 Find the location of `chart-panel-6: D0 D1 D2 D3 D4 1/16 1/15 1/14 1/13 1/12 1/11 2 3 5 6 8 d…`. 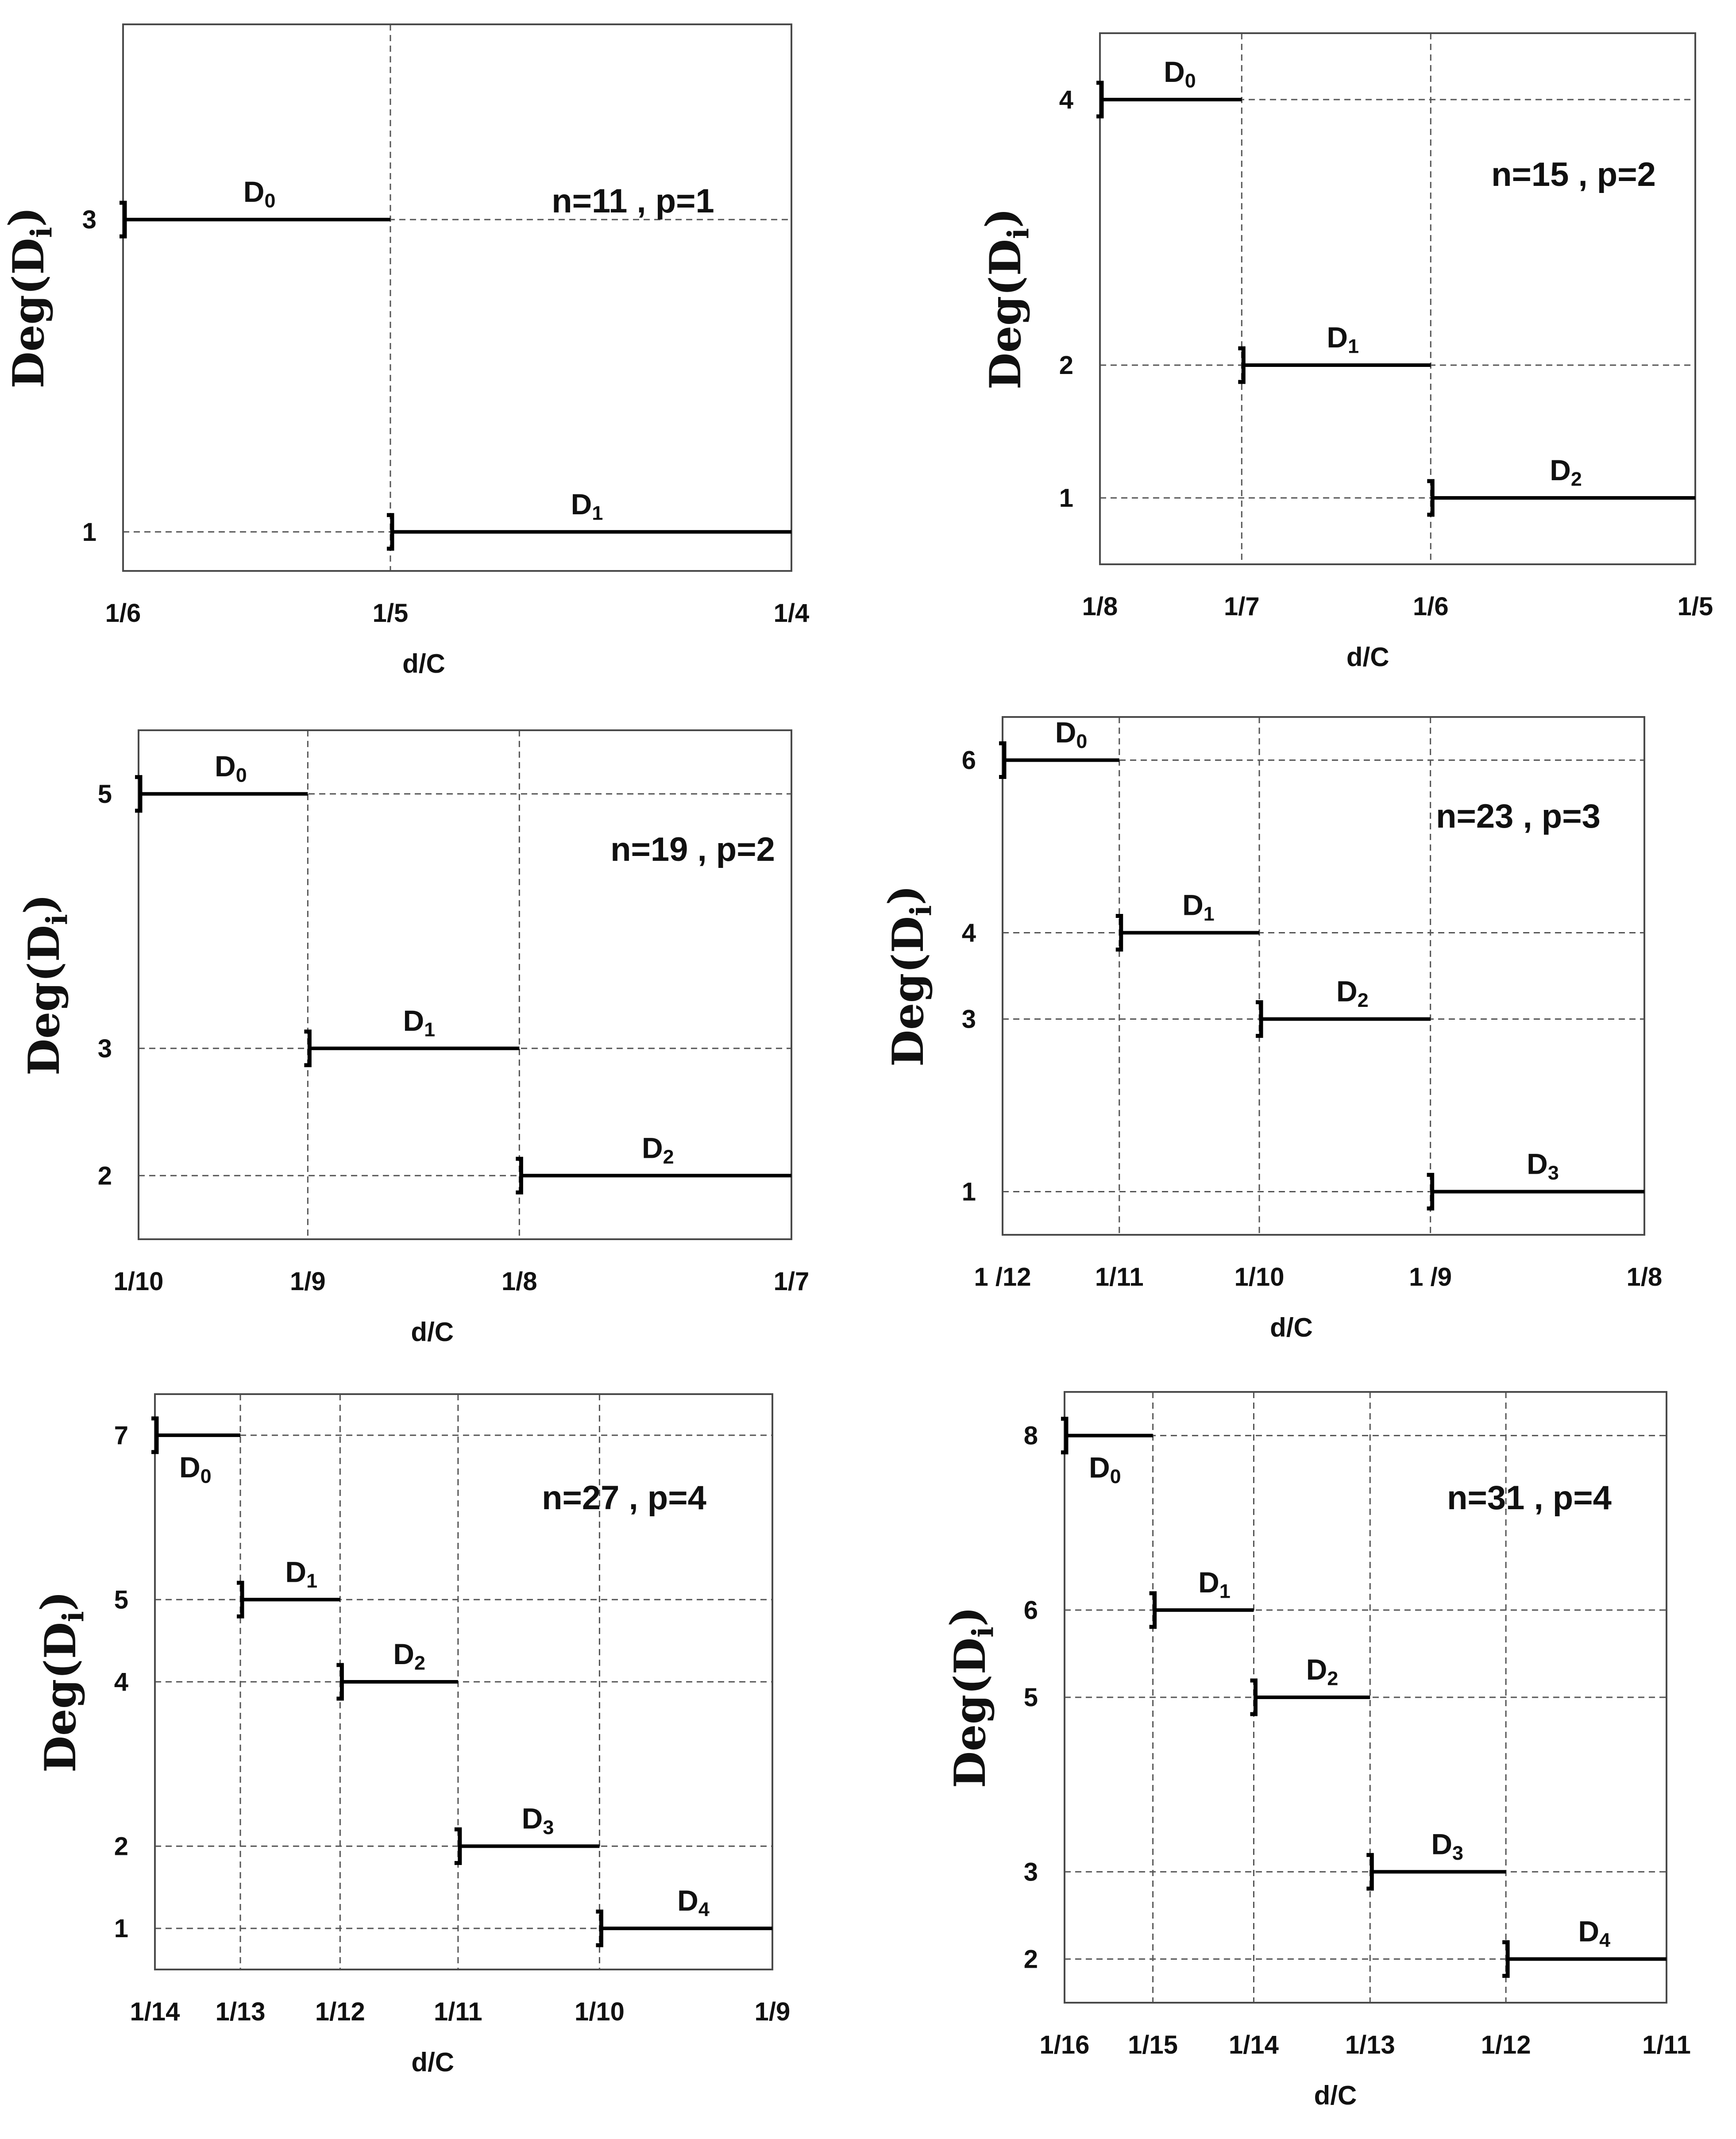

chart-panel-6: D0 D1 D2 D3 D4 1/16 1/15 1/14 1/13 1/12 1/11 2 3 5 6 8 d… is located at coordinates (1316, 1750).